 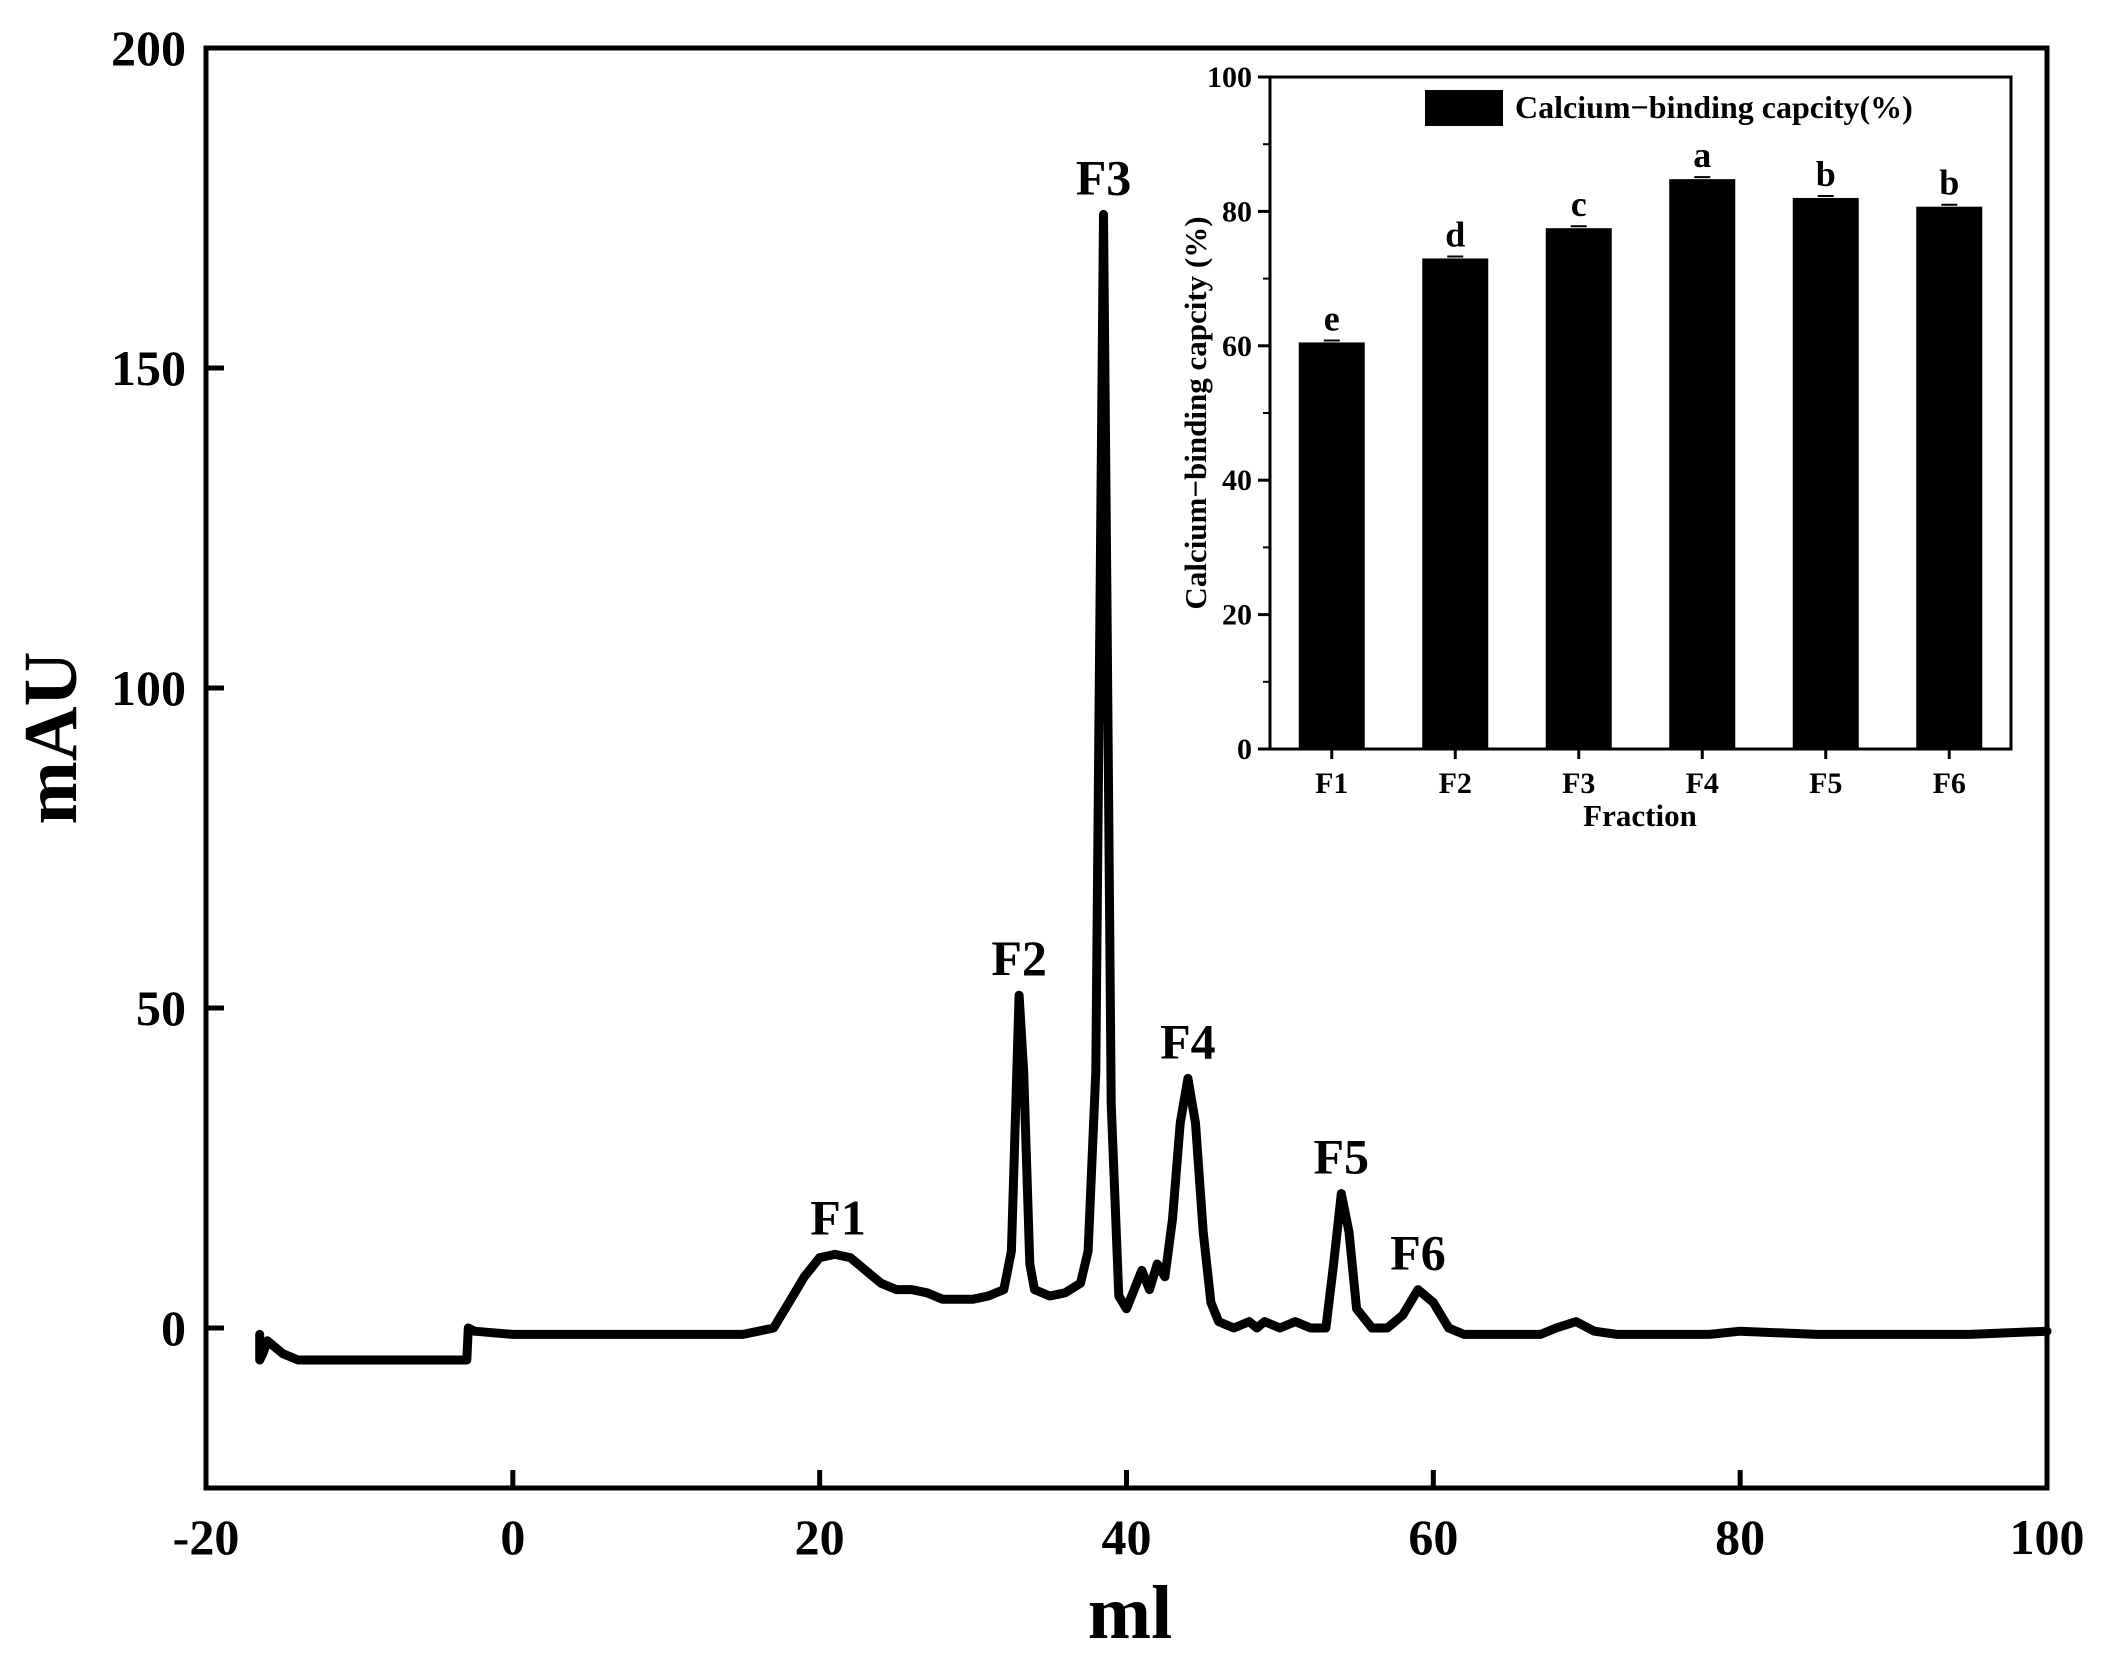 What do you see at coordinates (1714, 107) in the screenshot?
I see `legend-label: Calcium−binding capcity(%)` at bounding box center [1714, 107].